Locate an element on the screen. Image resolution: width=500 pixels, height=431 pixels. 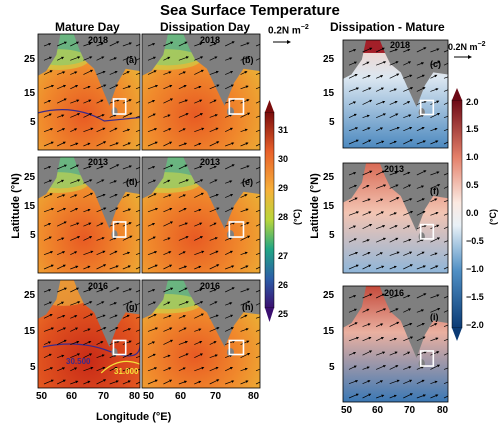
panel-b-year: 2018 is located at coordinates (210, 40).